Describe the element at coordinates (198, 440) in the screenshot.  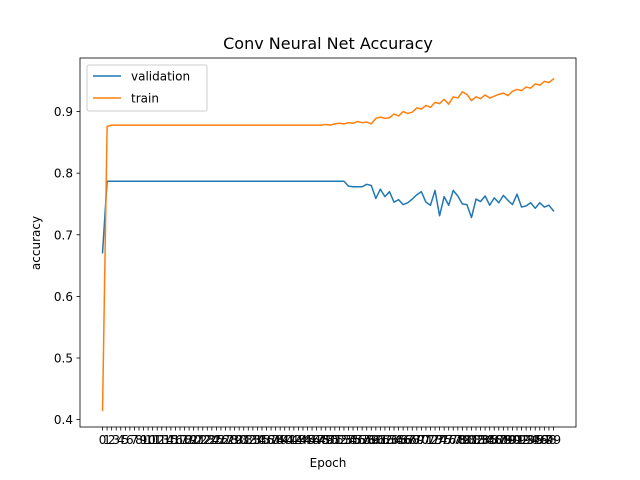
I see `x-tick-label: 21` at that location.